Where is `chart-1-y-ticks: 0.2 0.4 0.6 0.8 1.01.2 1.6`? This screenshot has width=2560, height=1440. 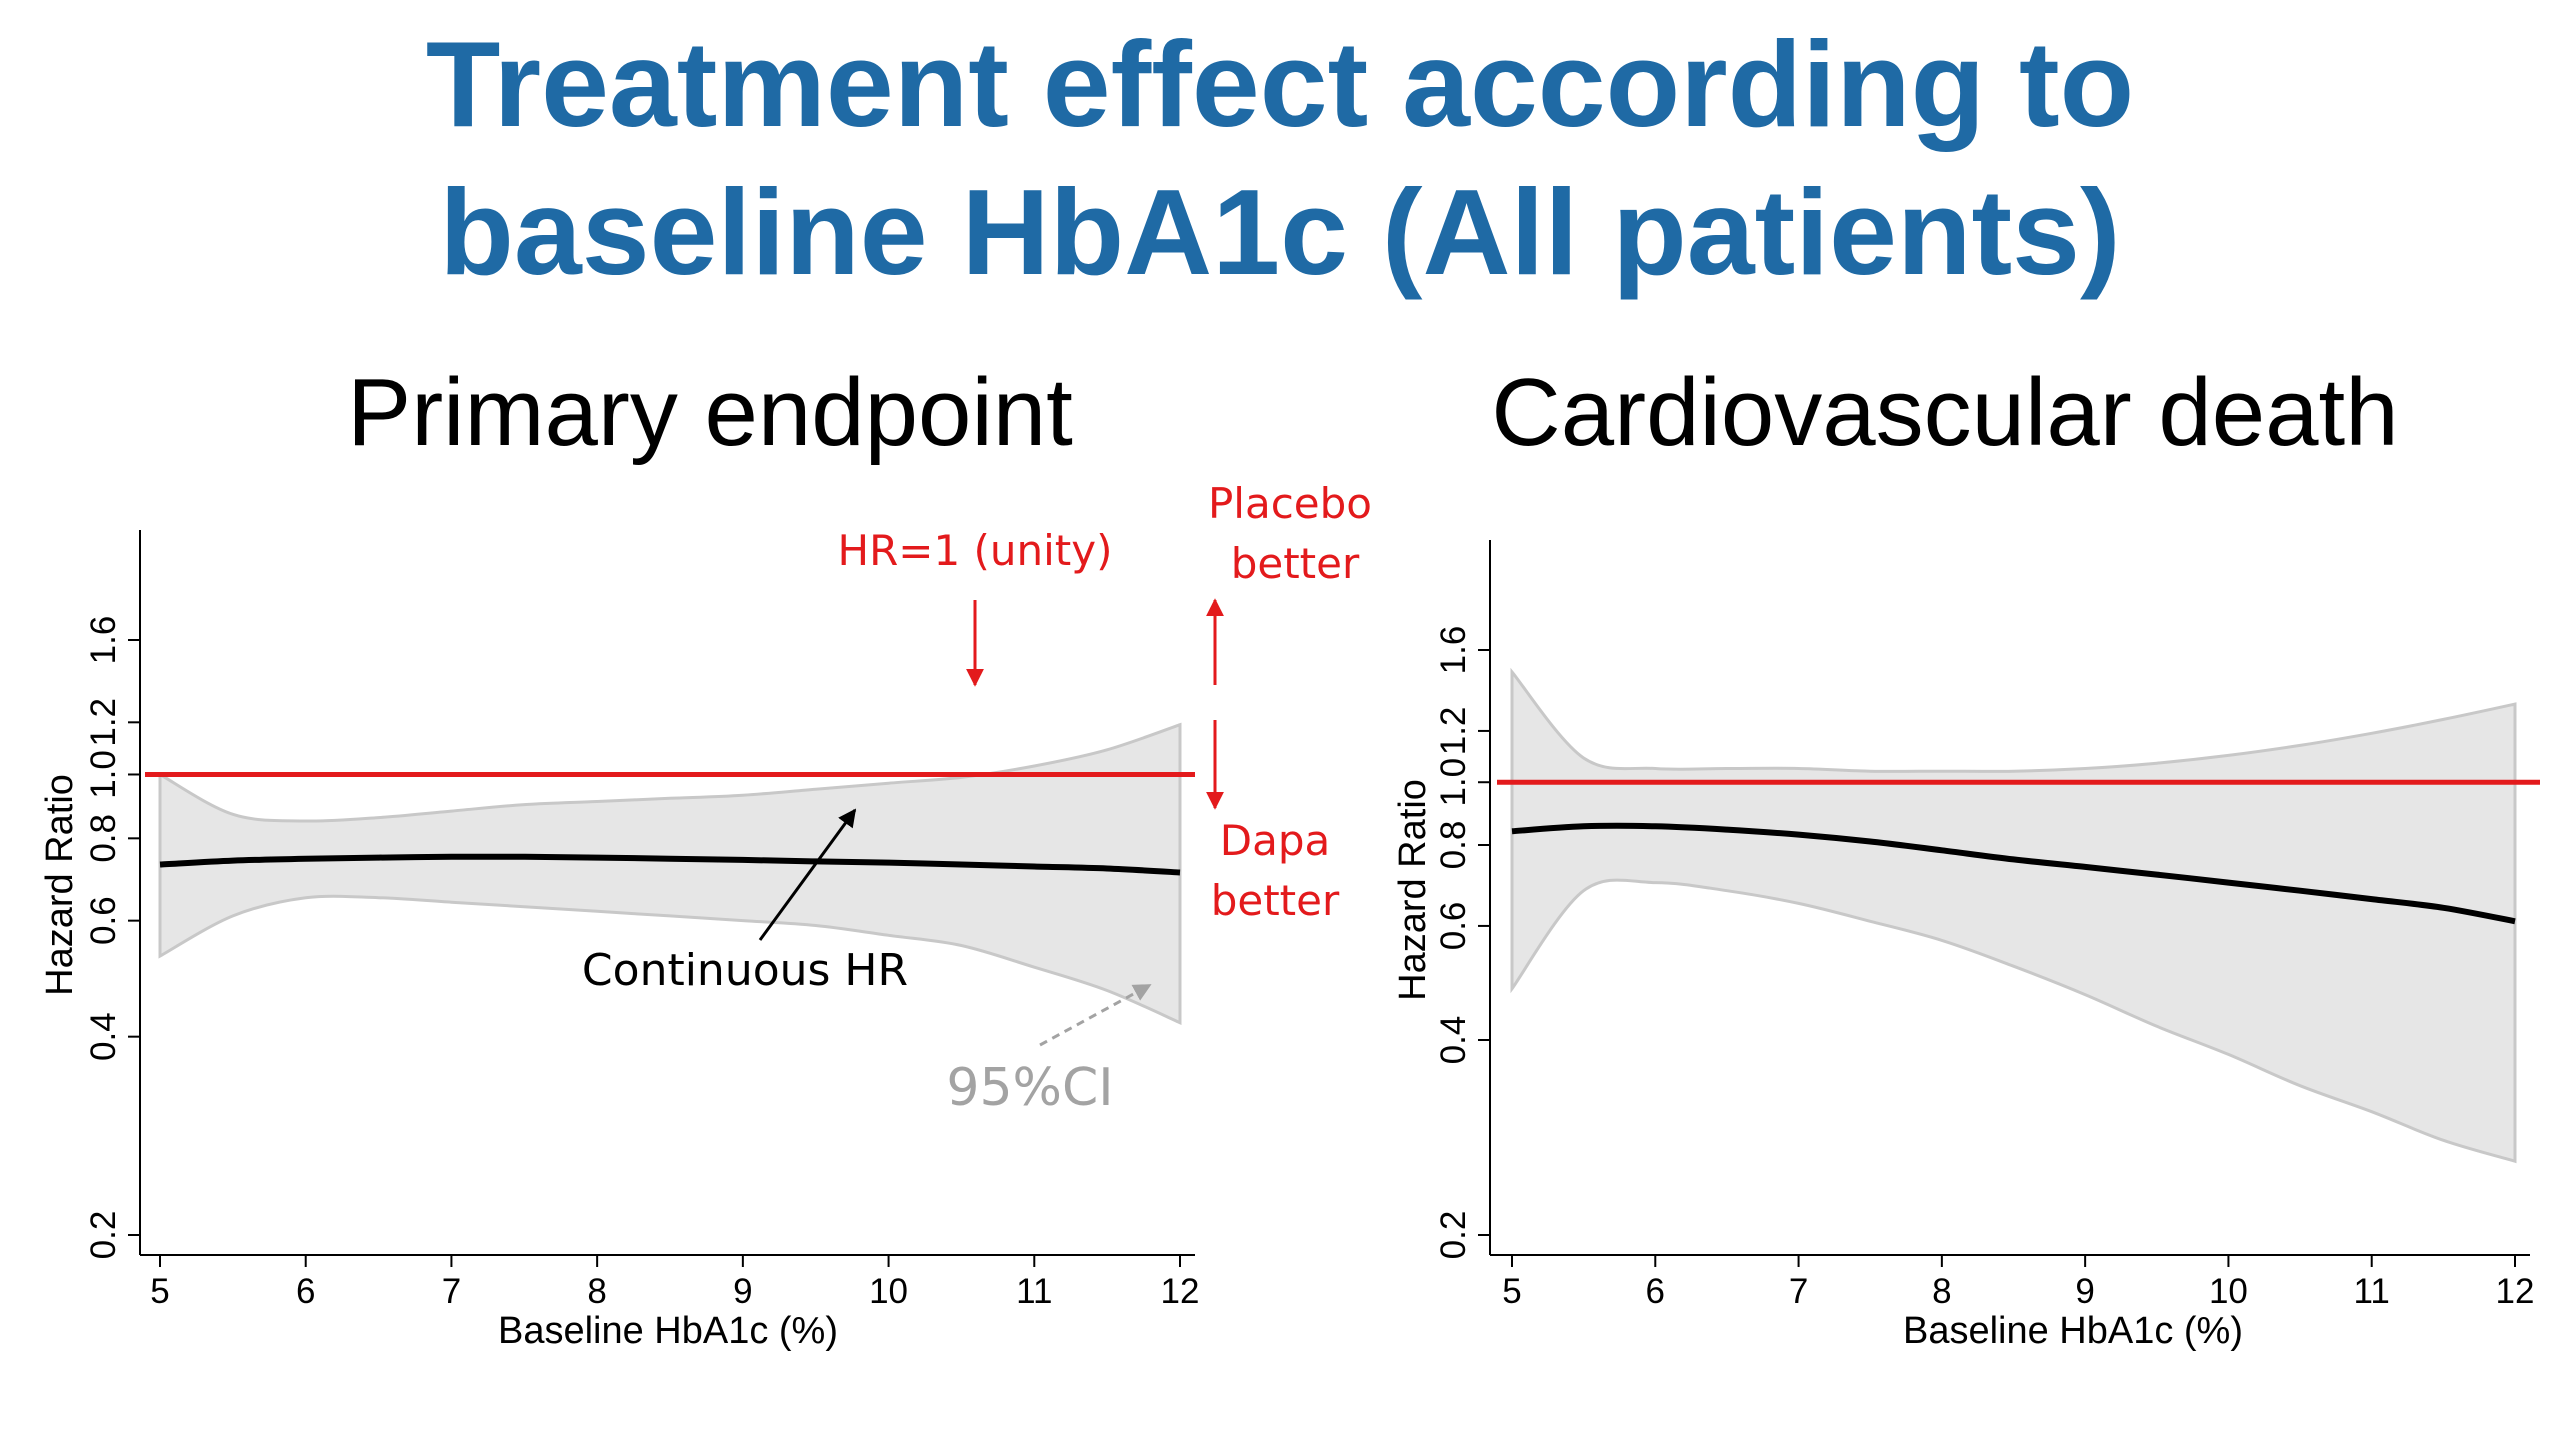 chart-1-y-ticks: 0.2 0.4 0.6 0.8 1.01.2 1.6 is located at coordinates (112, 938).